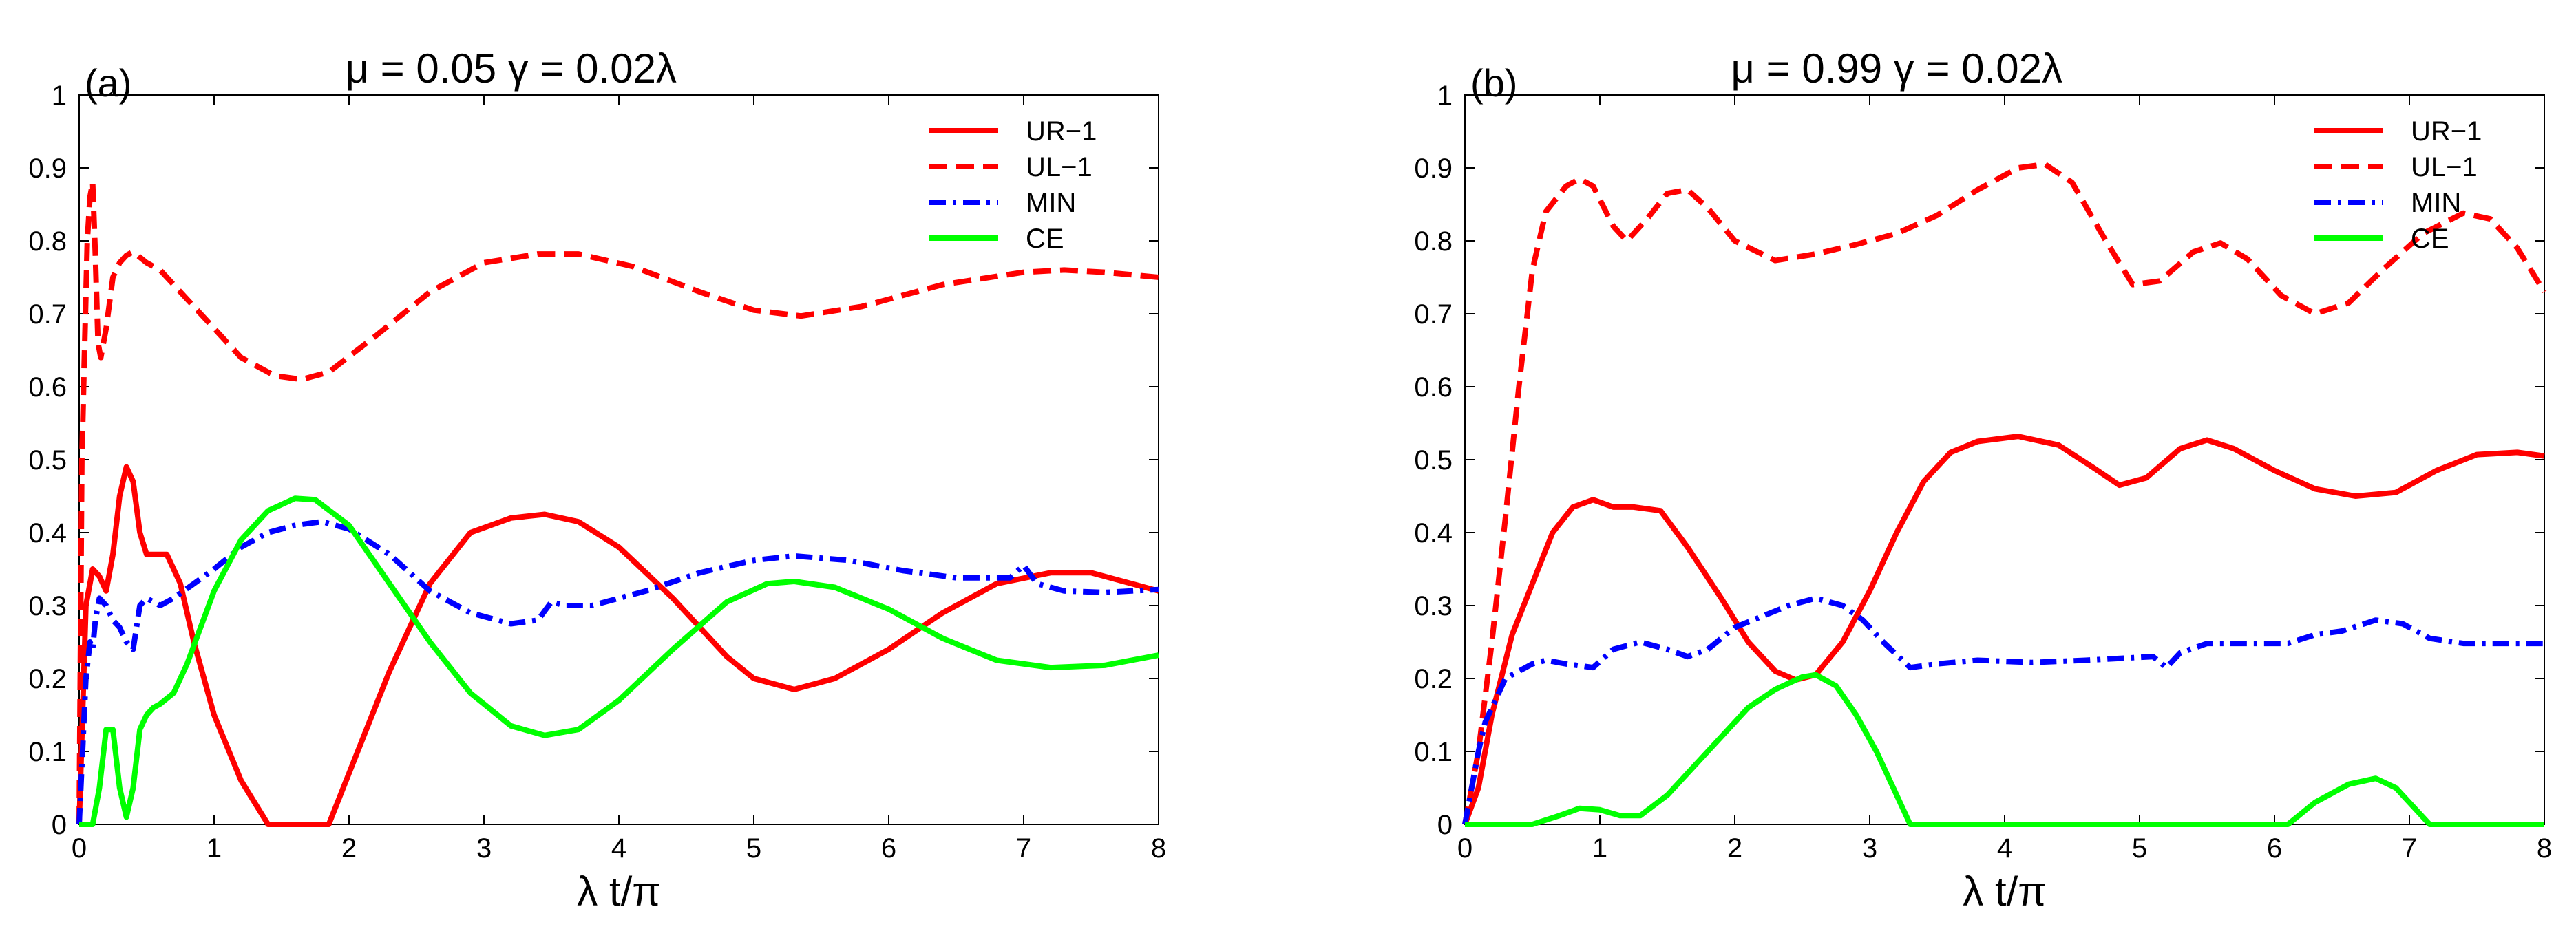 This screenshot has height=931, width=2576. I want to click on panel-label: (a), so click(108, 83).